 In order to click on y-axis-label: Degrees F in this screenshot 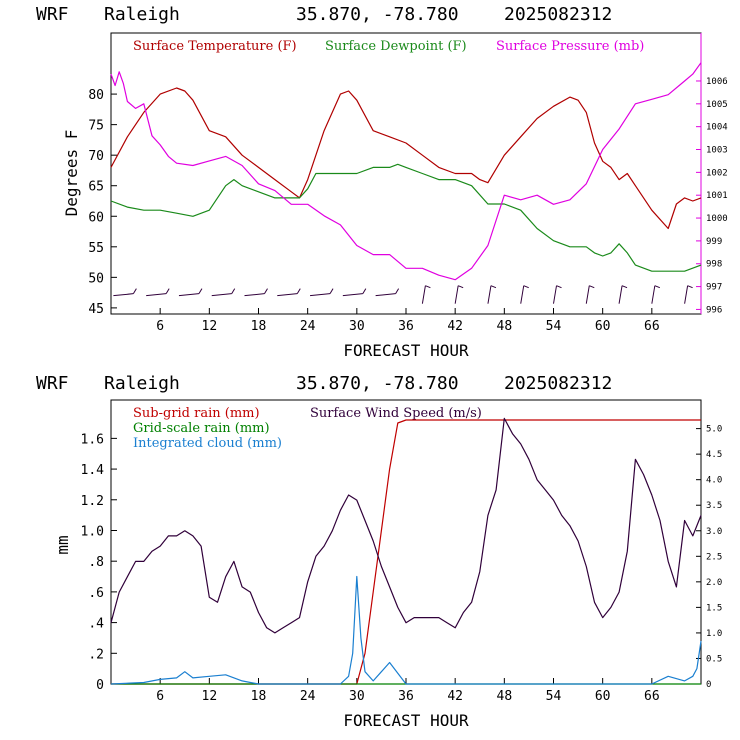, I will do `click(71, 173)`.